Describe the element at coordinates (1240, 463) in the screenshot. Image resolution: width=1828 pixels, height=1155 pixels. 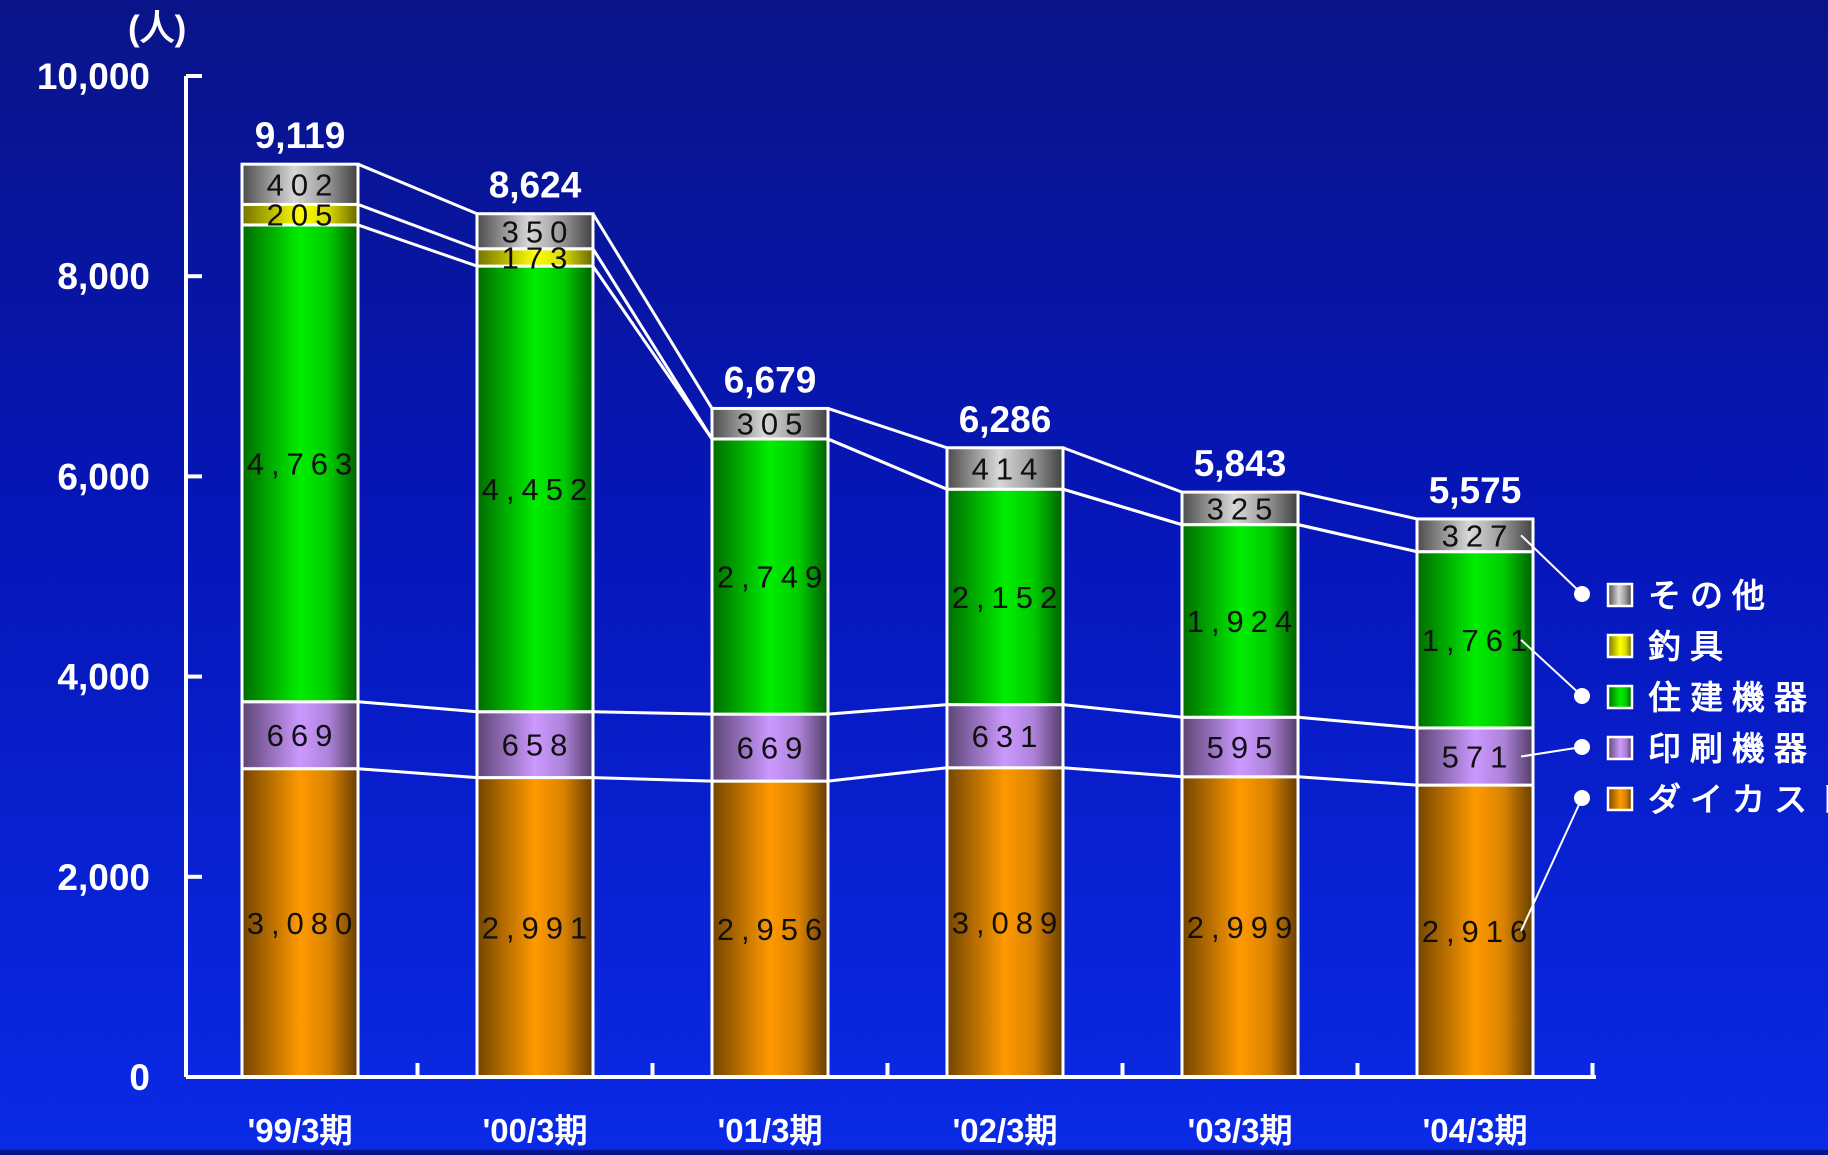
I see `total-label: 5,843` at that location.